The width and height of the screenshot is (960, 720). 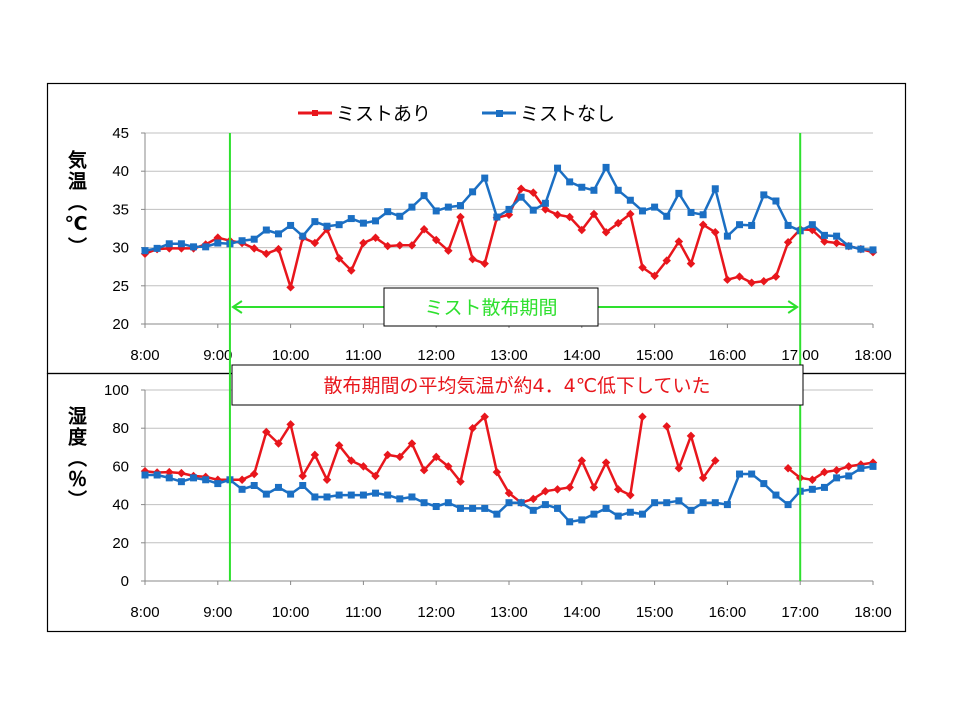 I want to click on y-tick-label: 25, so click(x=120, y=286).